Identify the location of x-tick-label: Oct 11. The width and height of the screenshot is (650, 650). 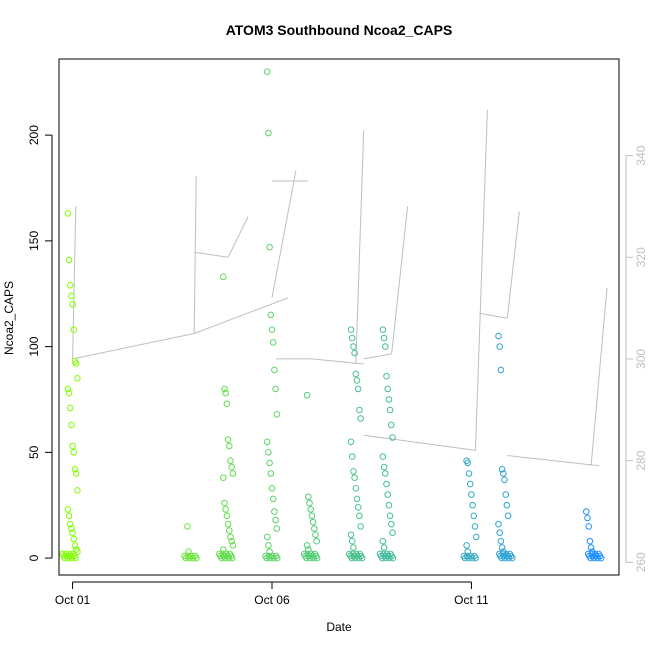
(471, 600).